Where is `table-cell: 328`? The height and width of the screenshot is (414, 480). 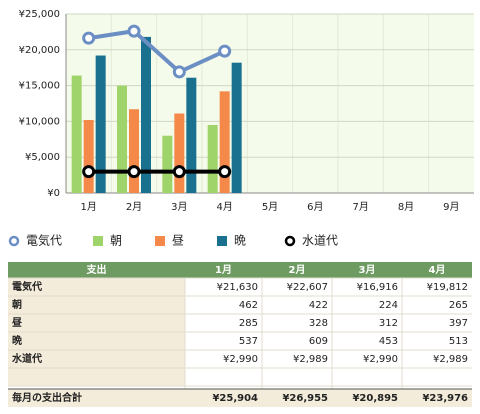
table-cell: 328 is located at coordinates (318, 323).